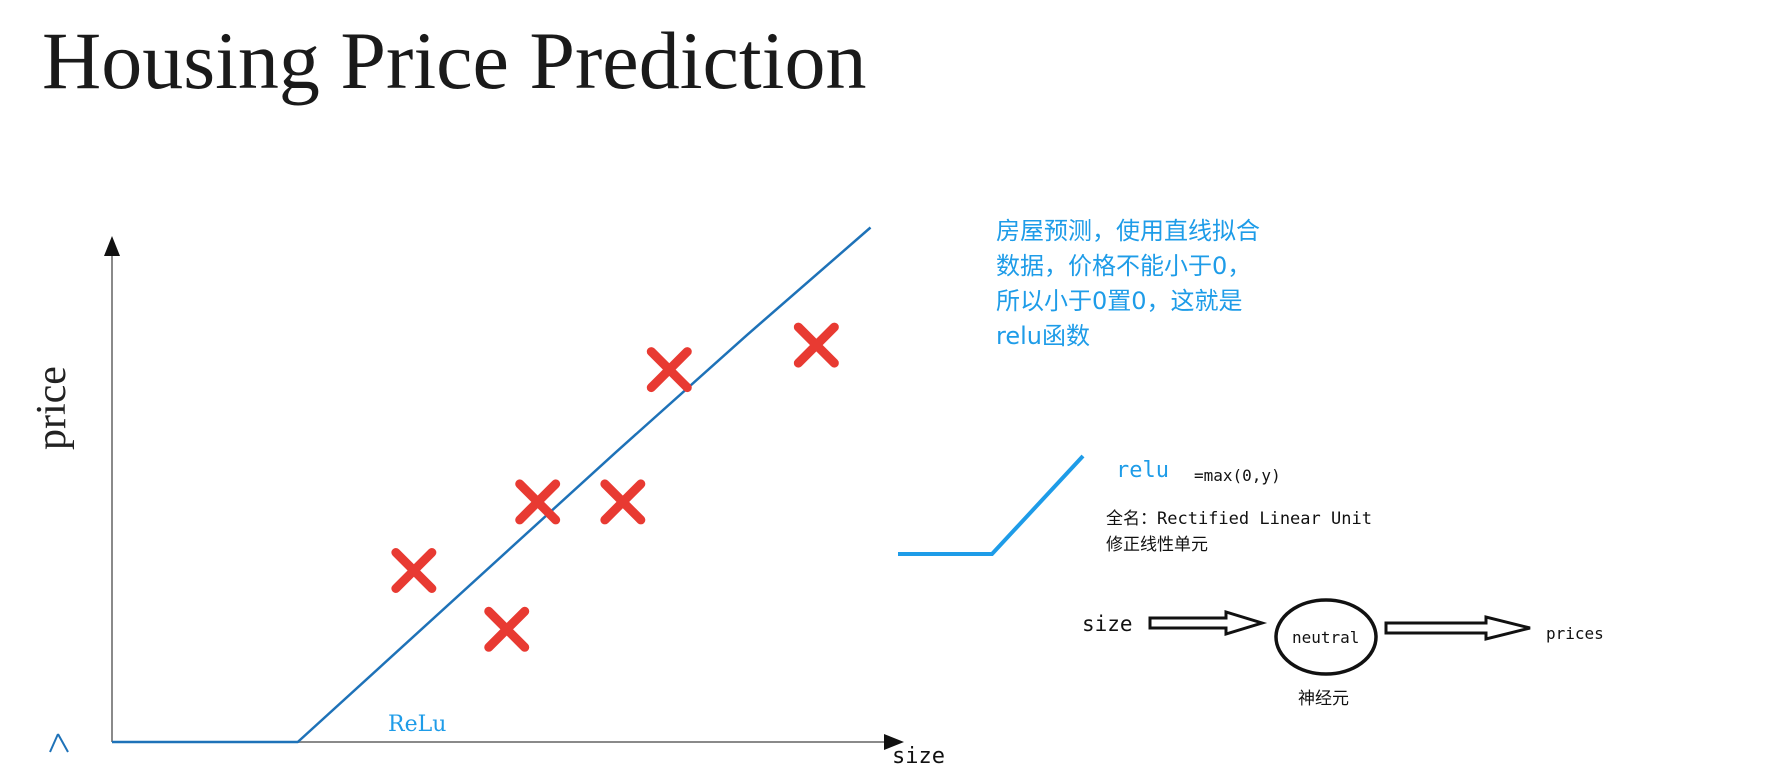 This screenshot has width=1782, height=772. What do you see at coordinates (1157, 545) in the screenshot?
I see `relu-fullname-zh: 修正线性单元` at bounding box center [1157, 545].